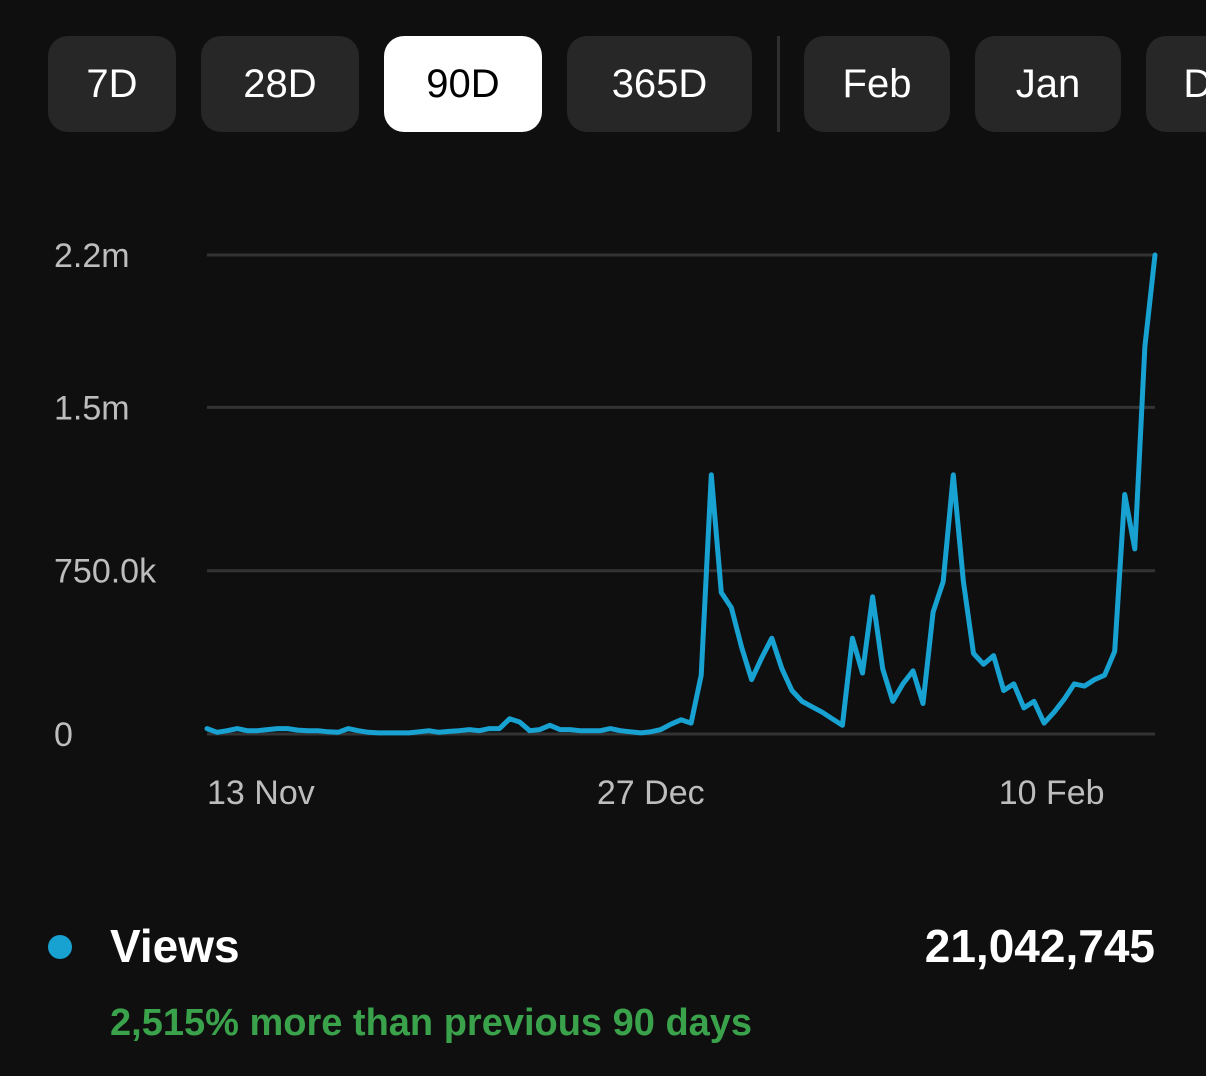  I want to click on range-365d-button: 365D, so click(659, 84).